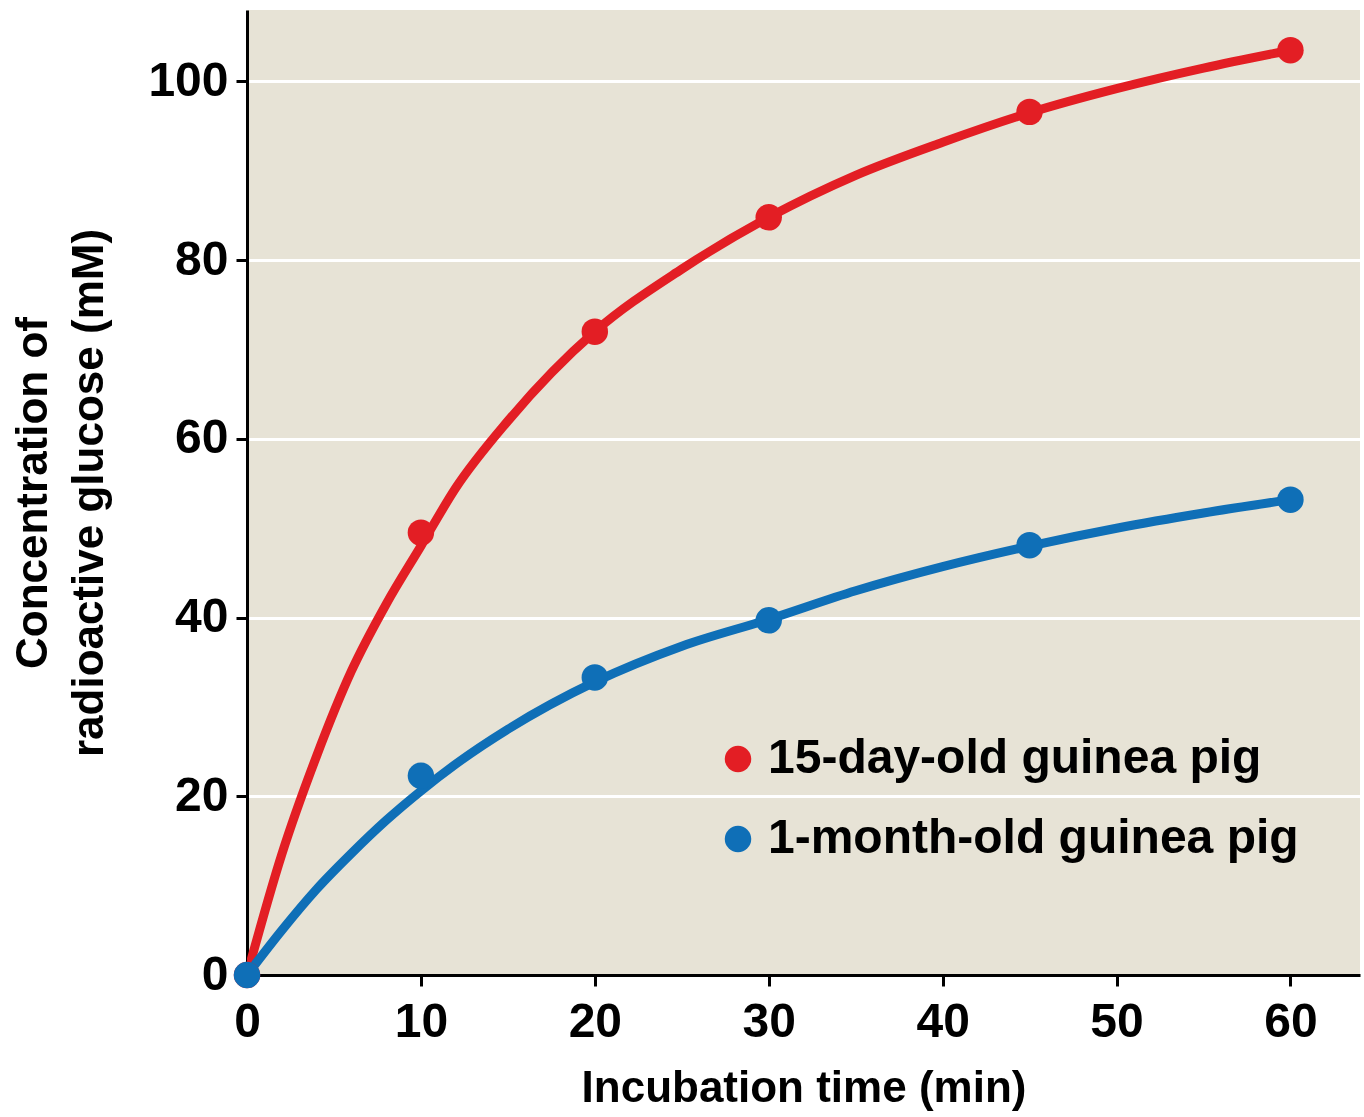 The image size is (1364, 1117). Describe the element at coordinates (1117, 1020) in the screenshot. I see `x-tick-label: 50` at that location.